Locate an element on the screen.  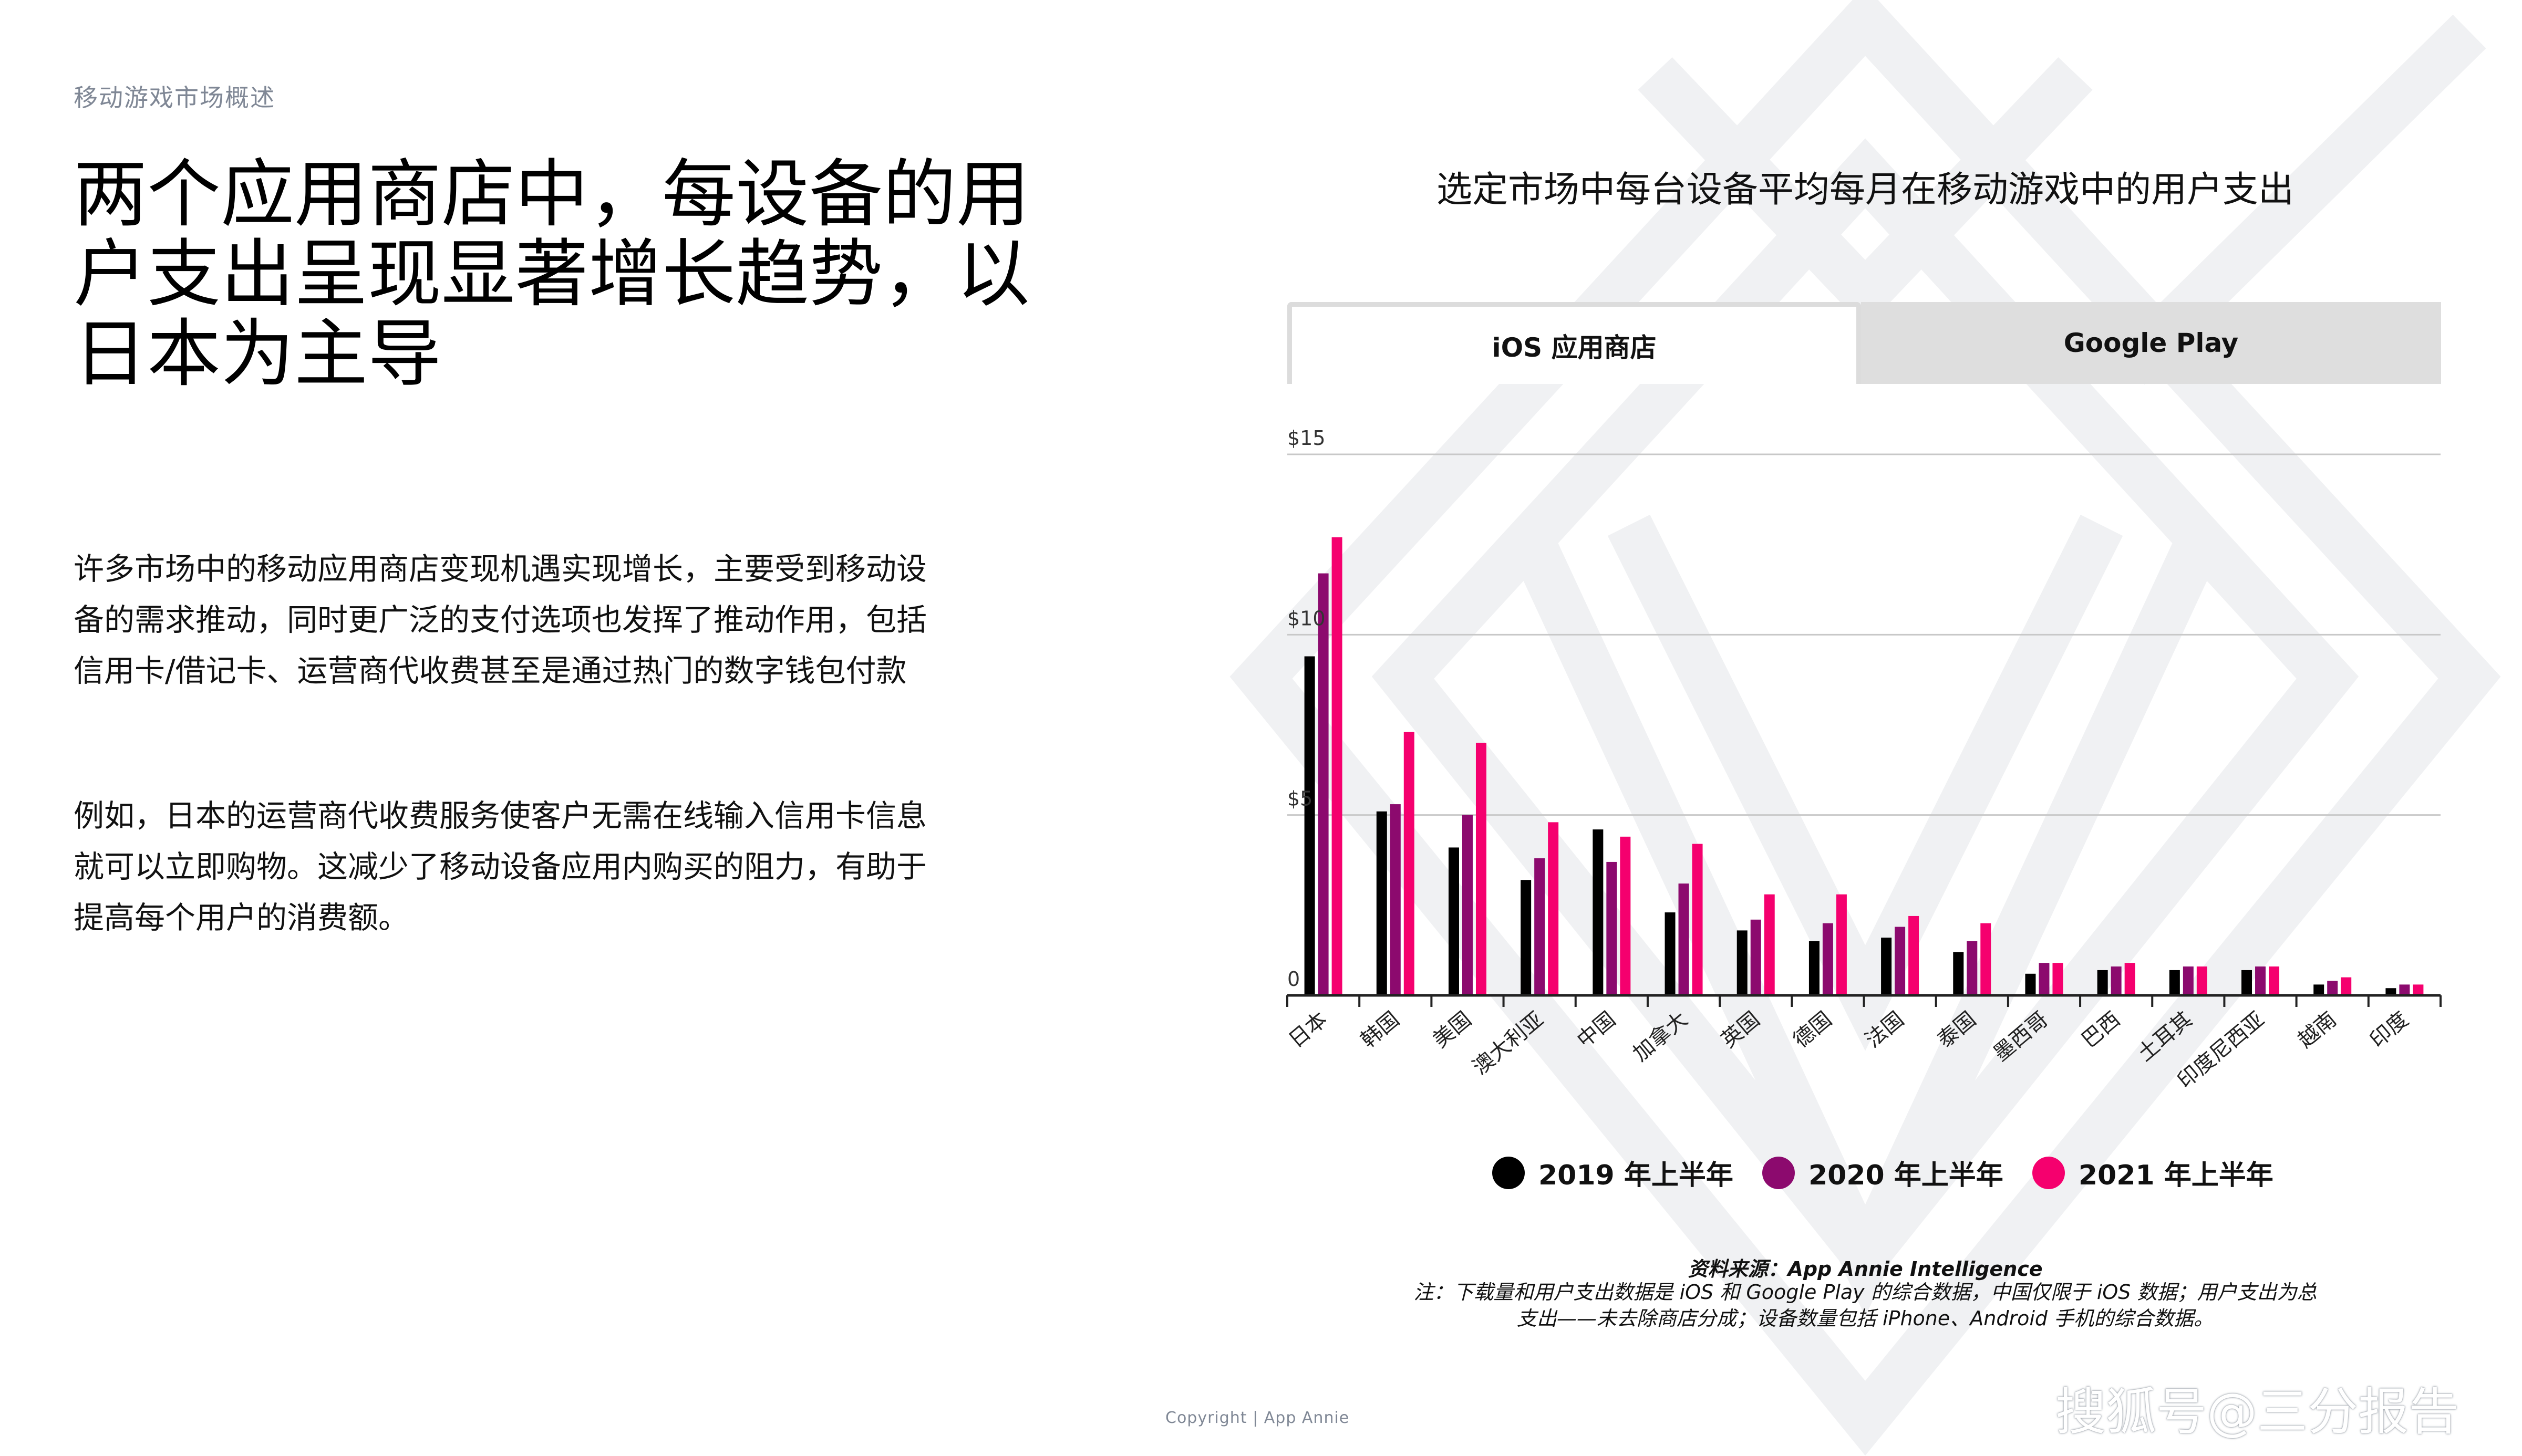
category-label-5: 加拿大 is located at coordinates (1660, 1036).